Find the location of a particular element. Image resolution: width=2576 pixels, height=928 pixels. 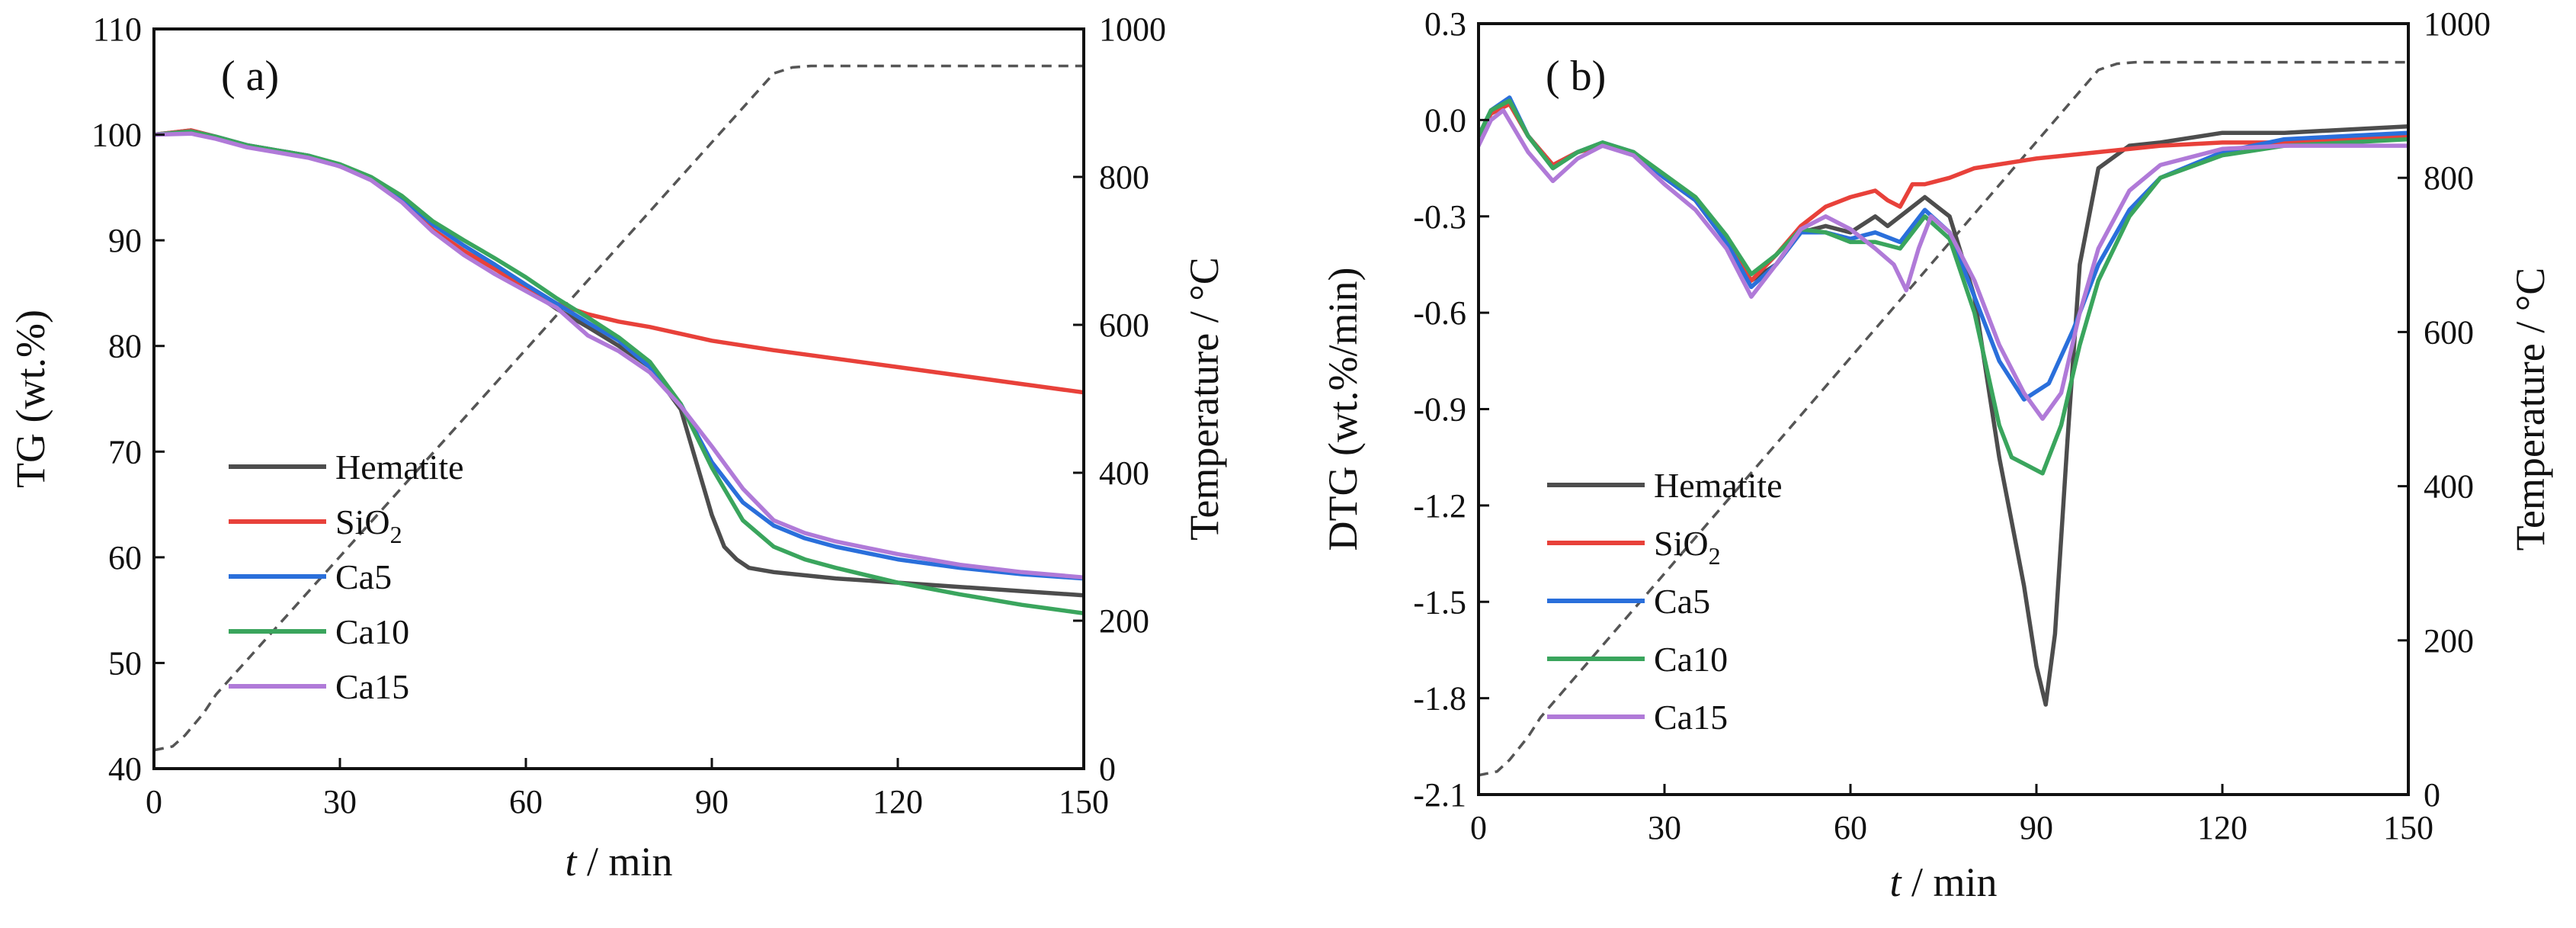

series-line-ca15 is located at coordinates (1943, 264).